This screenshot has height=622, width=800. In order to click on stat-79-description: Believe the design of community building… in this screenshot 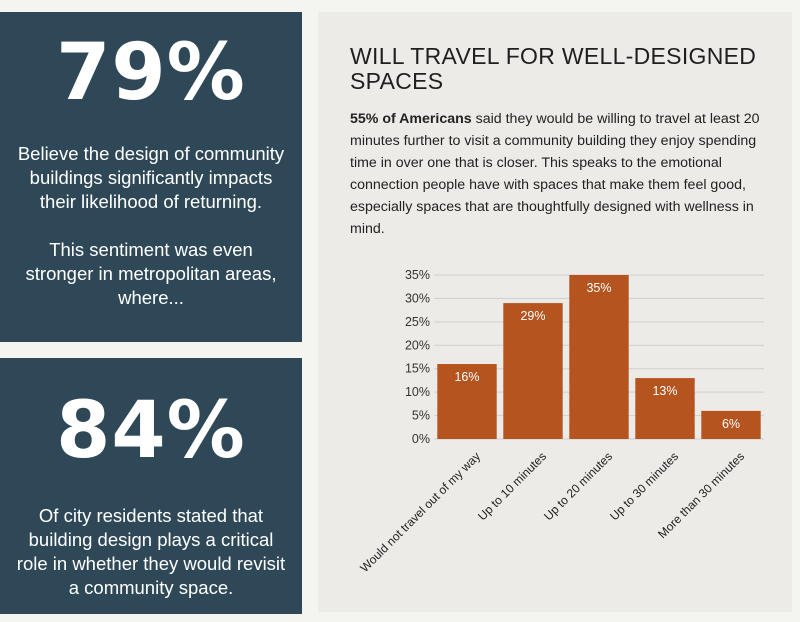, I will do `click(151, 177)`.